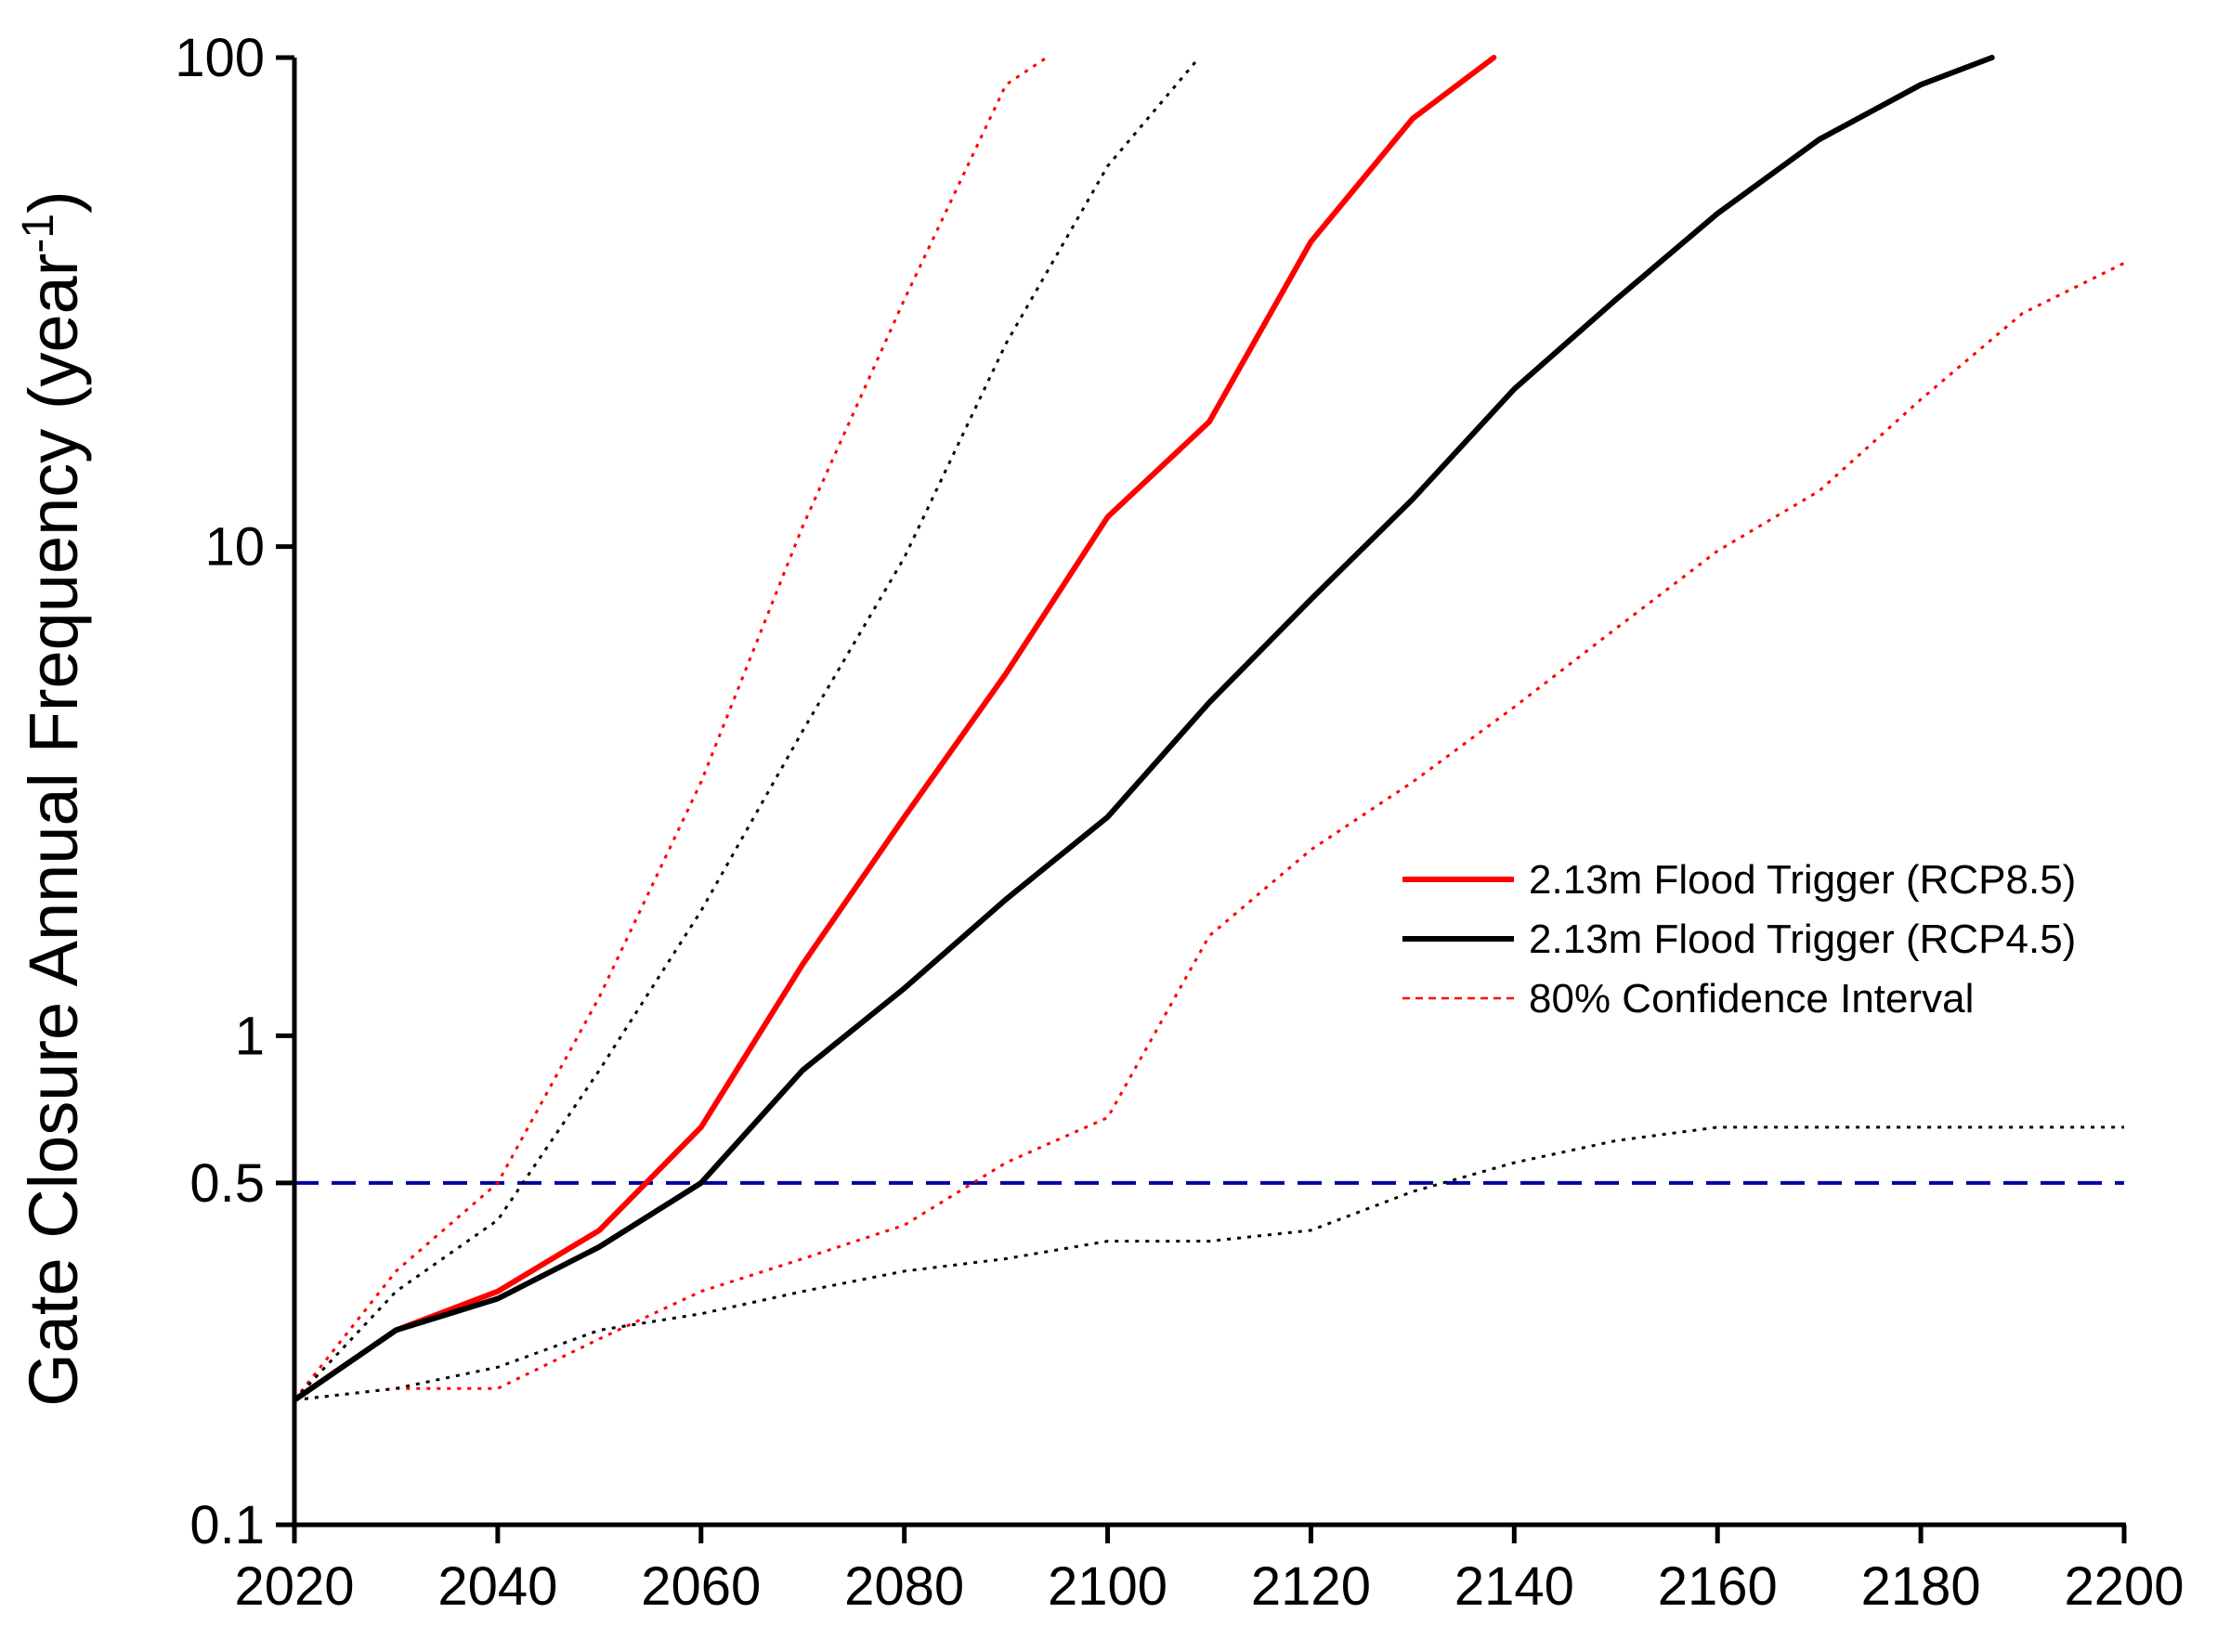 This screenshot has width=2217, height=1652. Describe the element at coordinates (234, 547) in the screenshot. I see `y-tick-label-3: 10` at that location.